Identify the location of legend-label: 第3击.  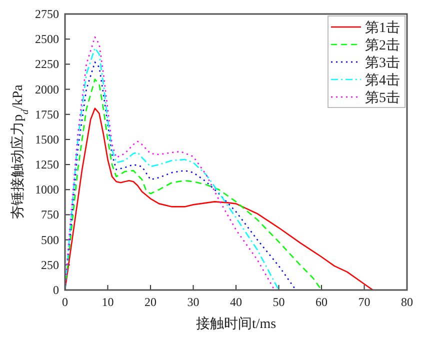
(382, 63).